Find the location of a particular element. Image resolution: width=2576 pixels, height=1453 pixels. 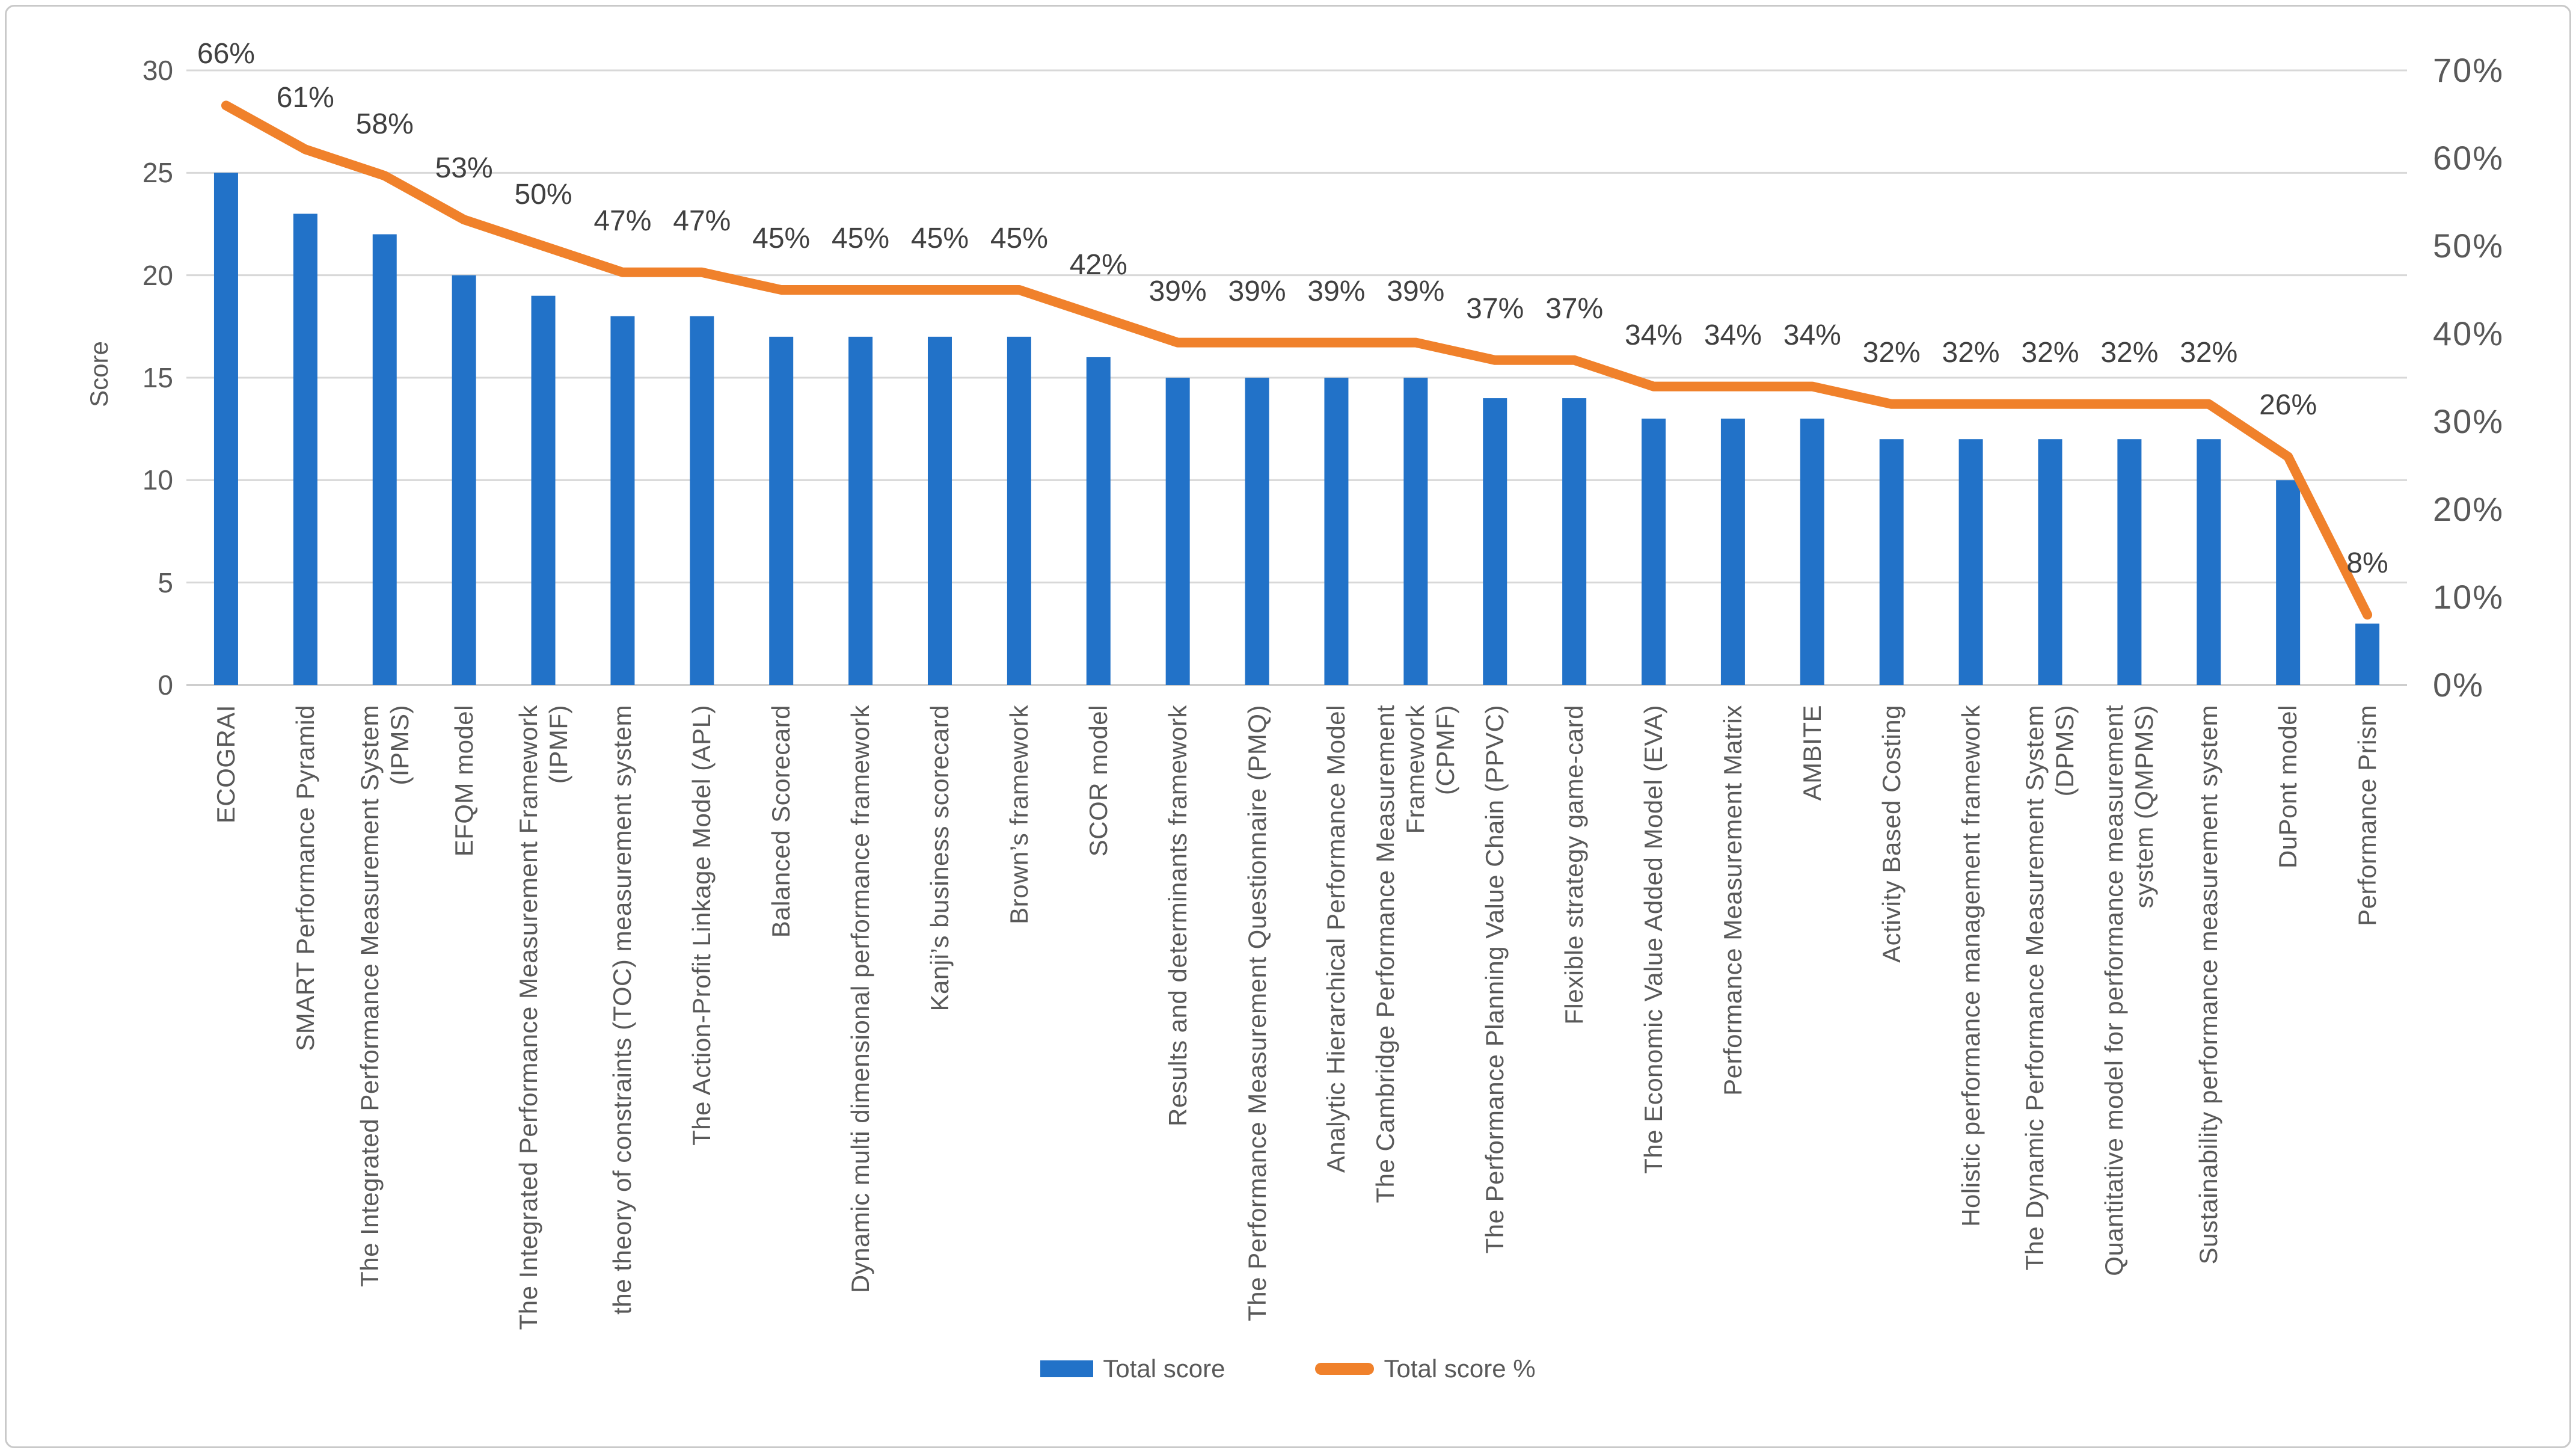

category-label: EFQM model is located at coordinates (463, 781).